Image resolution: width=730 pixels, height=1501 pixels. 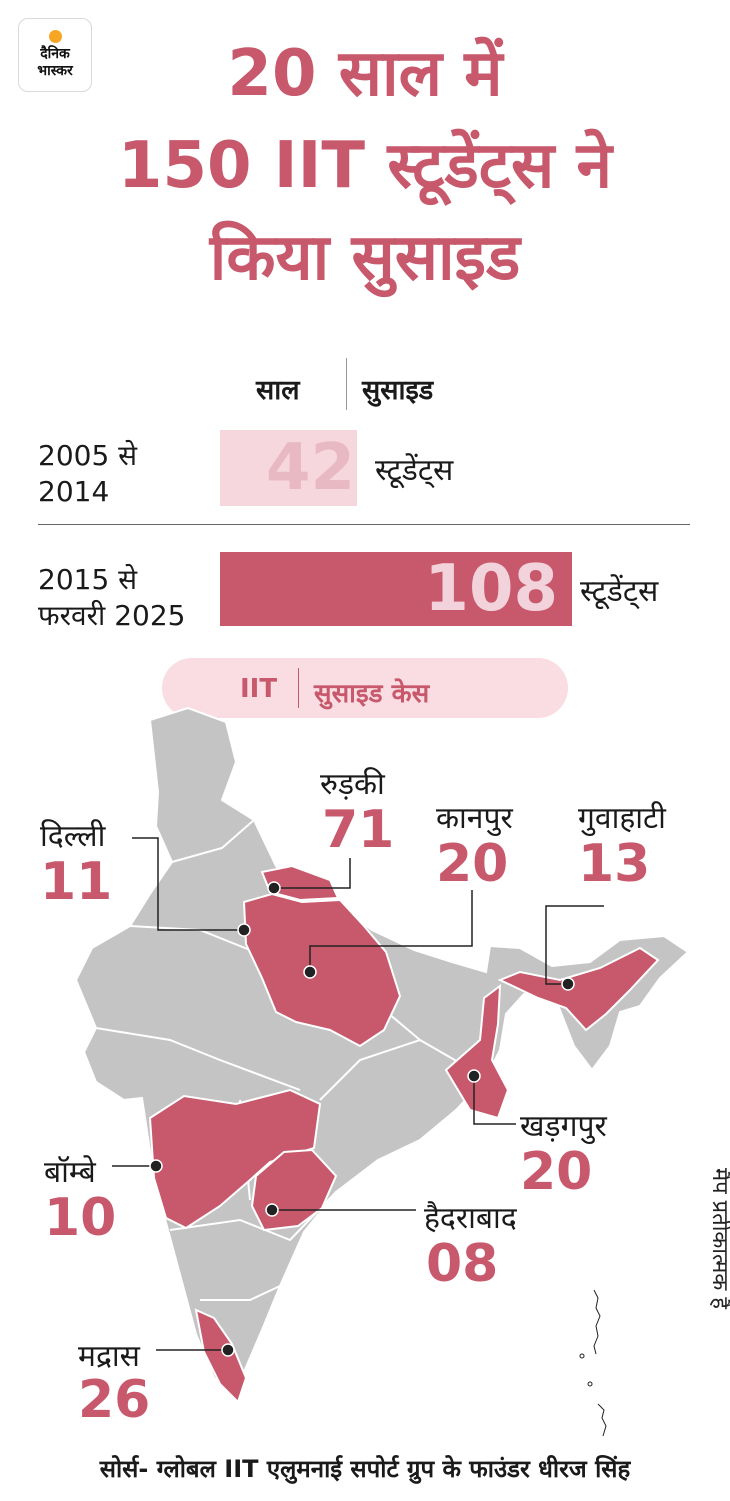 What do you see at coordinates (88, 579) in the screenshot?
I see `row-label-line: 2015 से` at bounding box center [88, 579].